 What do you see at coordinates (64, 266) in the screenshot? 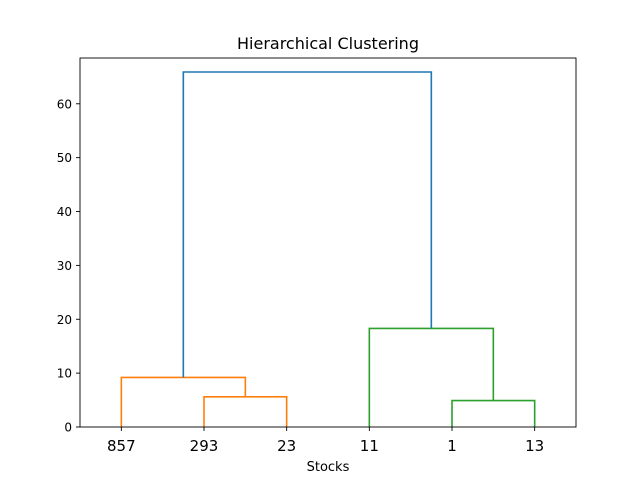
I see `y-tick-label: 30` at bounding box center [64, 266].